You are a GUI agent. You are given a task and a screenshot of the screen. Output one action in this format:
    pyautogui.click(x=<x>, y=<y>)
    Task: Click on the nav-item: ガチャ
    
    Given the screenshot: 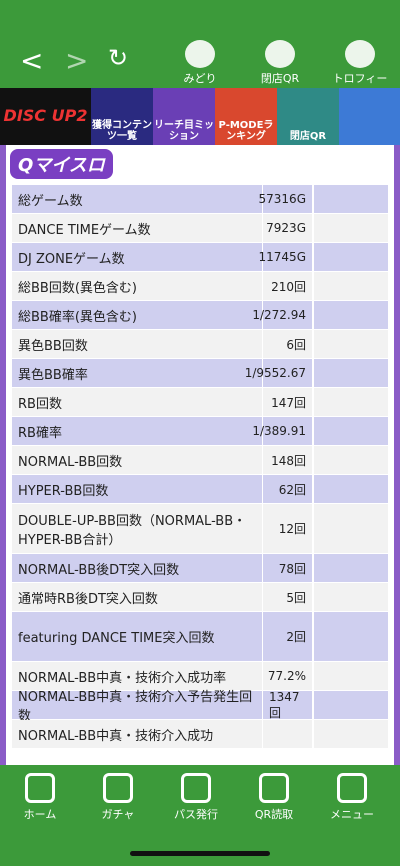 What is the action you would take?
    pyautogui.click(x=118, y=797)
    